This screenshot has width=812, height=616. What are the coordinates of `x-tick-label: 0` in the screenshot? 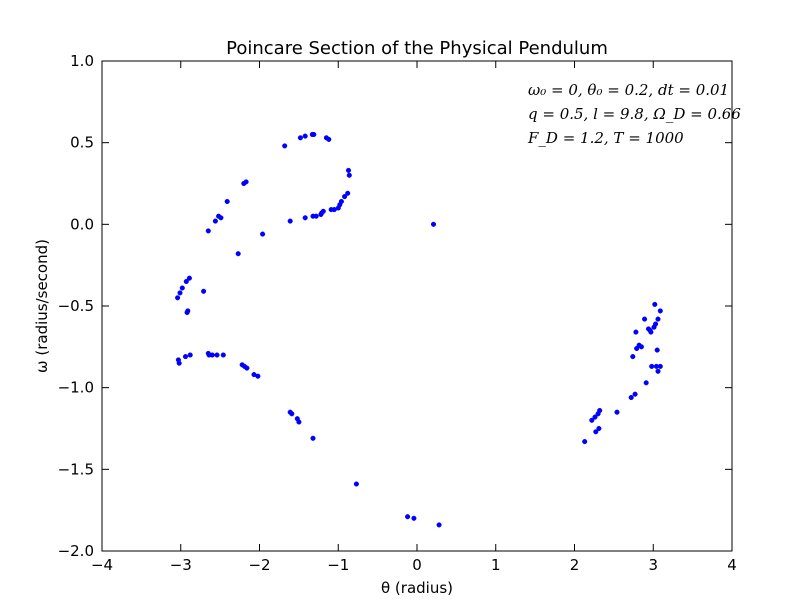 It's located at (417, 565).